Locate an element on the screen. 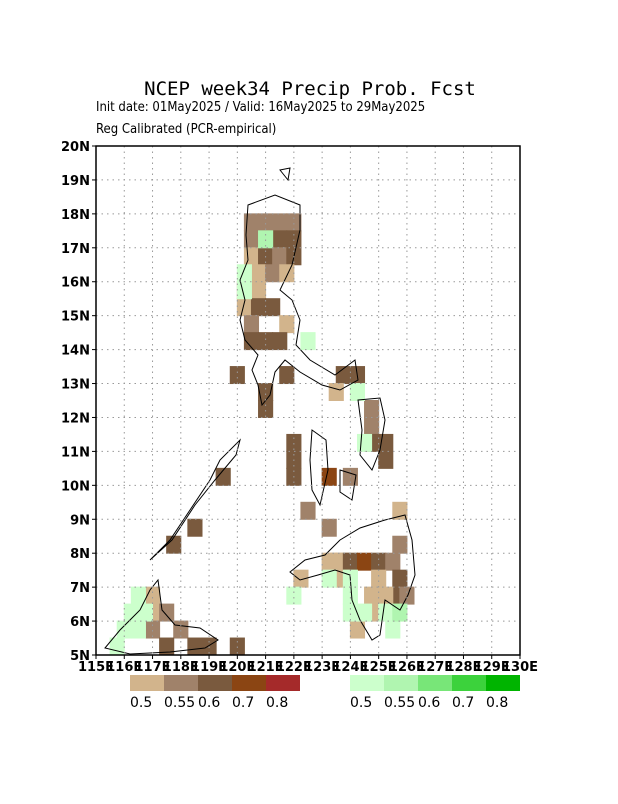  colorbar-label: 0.5 is located at coordinates (361, 703).